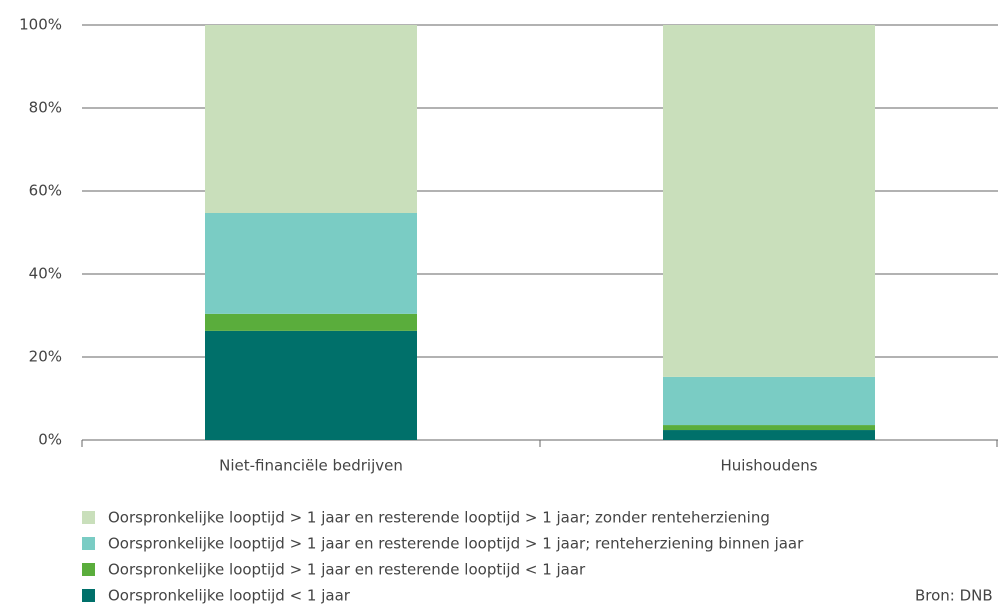 The height and width of the screenshot is (606, 998). Describe the element at coordinates (45, 274) in the screenshot. I see `y-tick-label: 40%` at that location.